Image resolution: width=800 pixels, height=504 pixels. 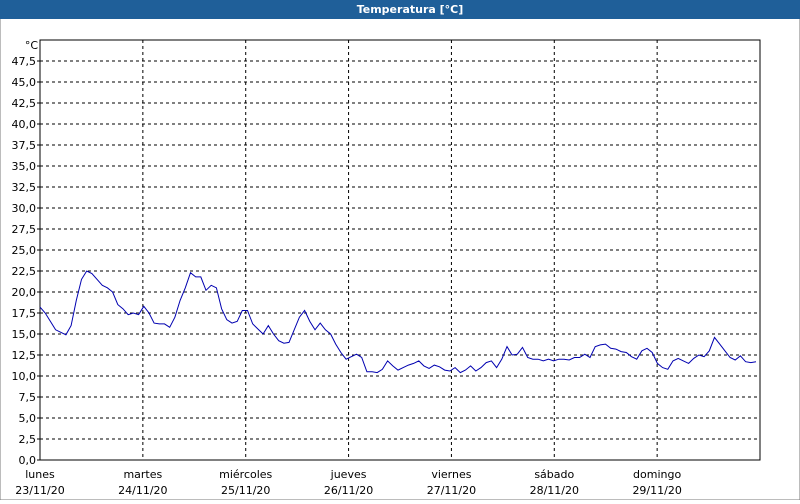 I want to click on x-tick-label: martes, so click(x=142, y=474).